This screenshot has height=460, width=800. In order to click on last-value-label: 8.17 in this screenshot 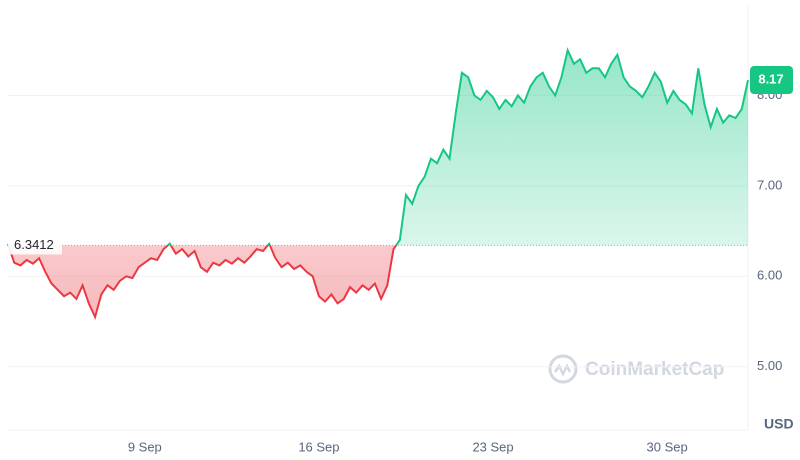, I will do `click(770, 78)`.